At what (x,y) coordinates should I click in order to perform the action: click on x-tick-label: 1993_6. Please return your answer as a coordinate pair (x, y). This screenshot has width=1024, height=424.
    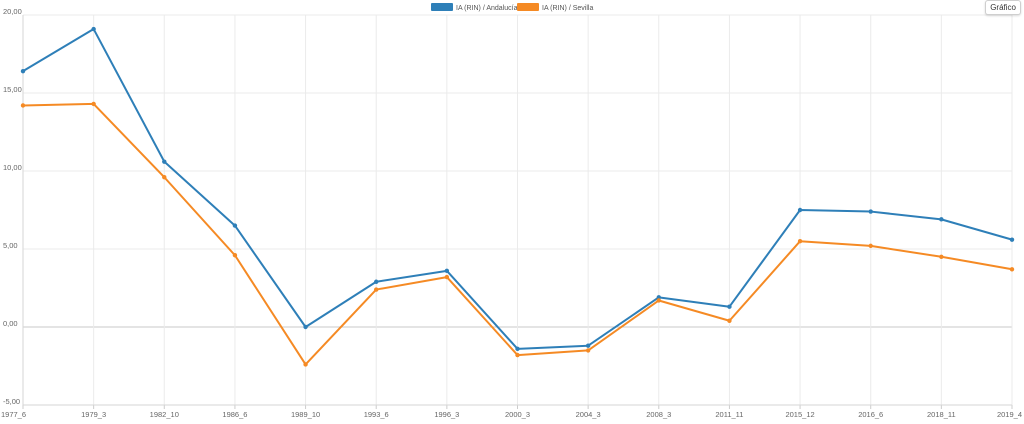
    Looking at the image, I should click on (376, 414).